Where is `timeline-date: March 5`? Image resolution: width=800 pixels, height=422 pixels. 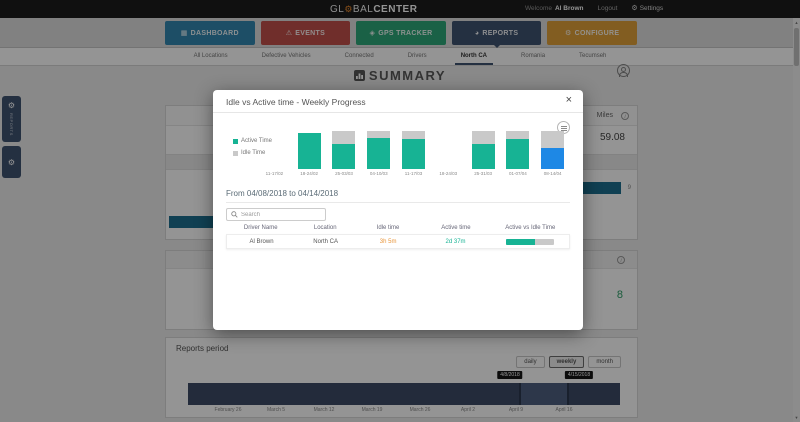
timeline-date: March 5 is located at coordinates (276, 410).